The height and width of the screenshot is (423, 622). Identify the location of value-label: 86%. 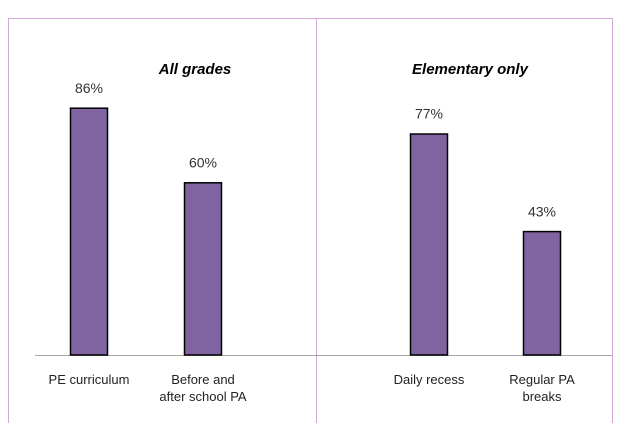
(89, 88).